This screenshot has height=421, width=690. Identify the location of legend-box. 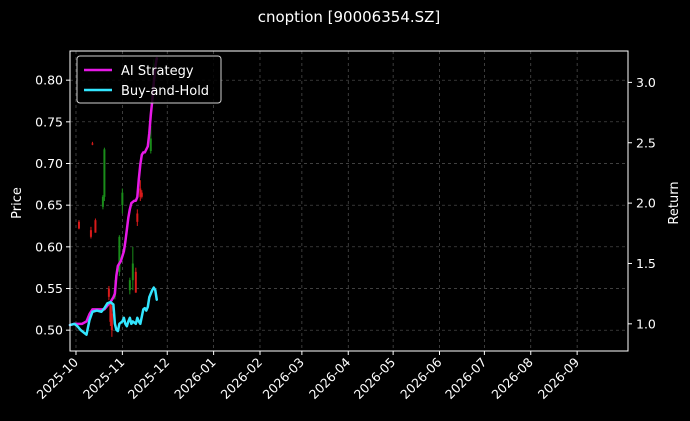
(149, 79).